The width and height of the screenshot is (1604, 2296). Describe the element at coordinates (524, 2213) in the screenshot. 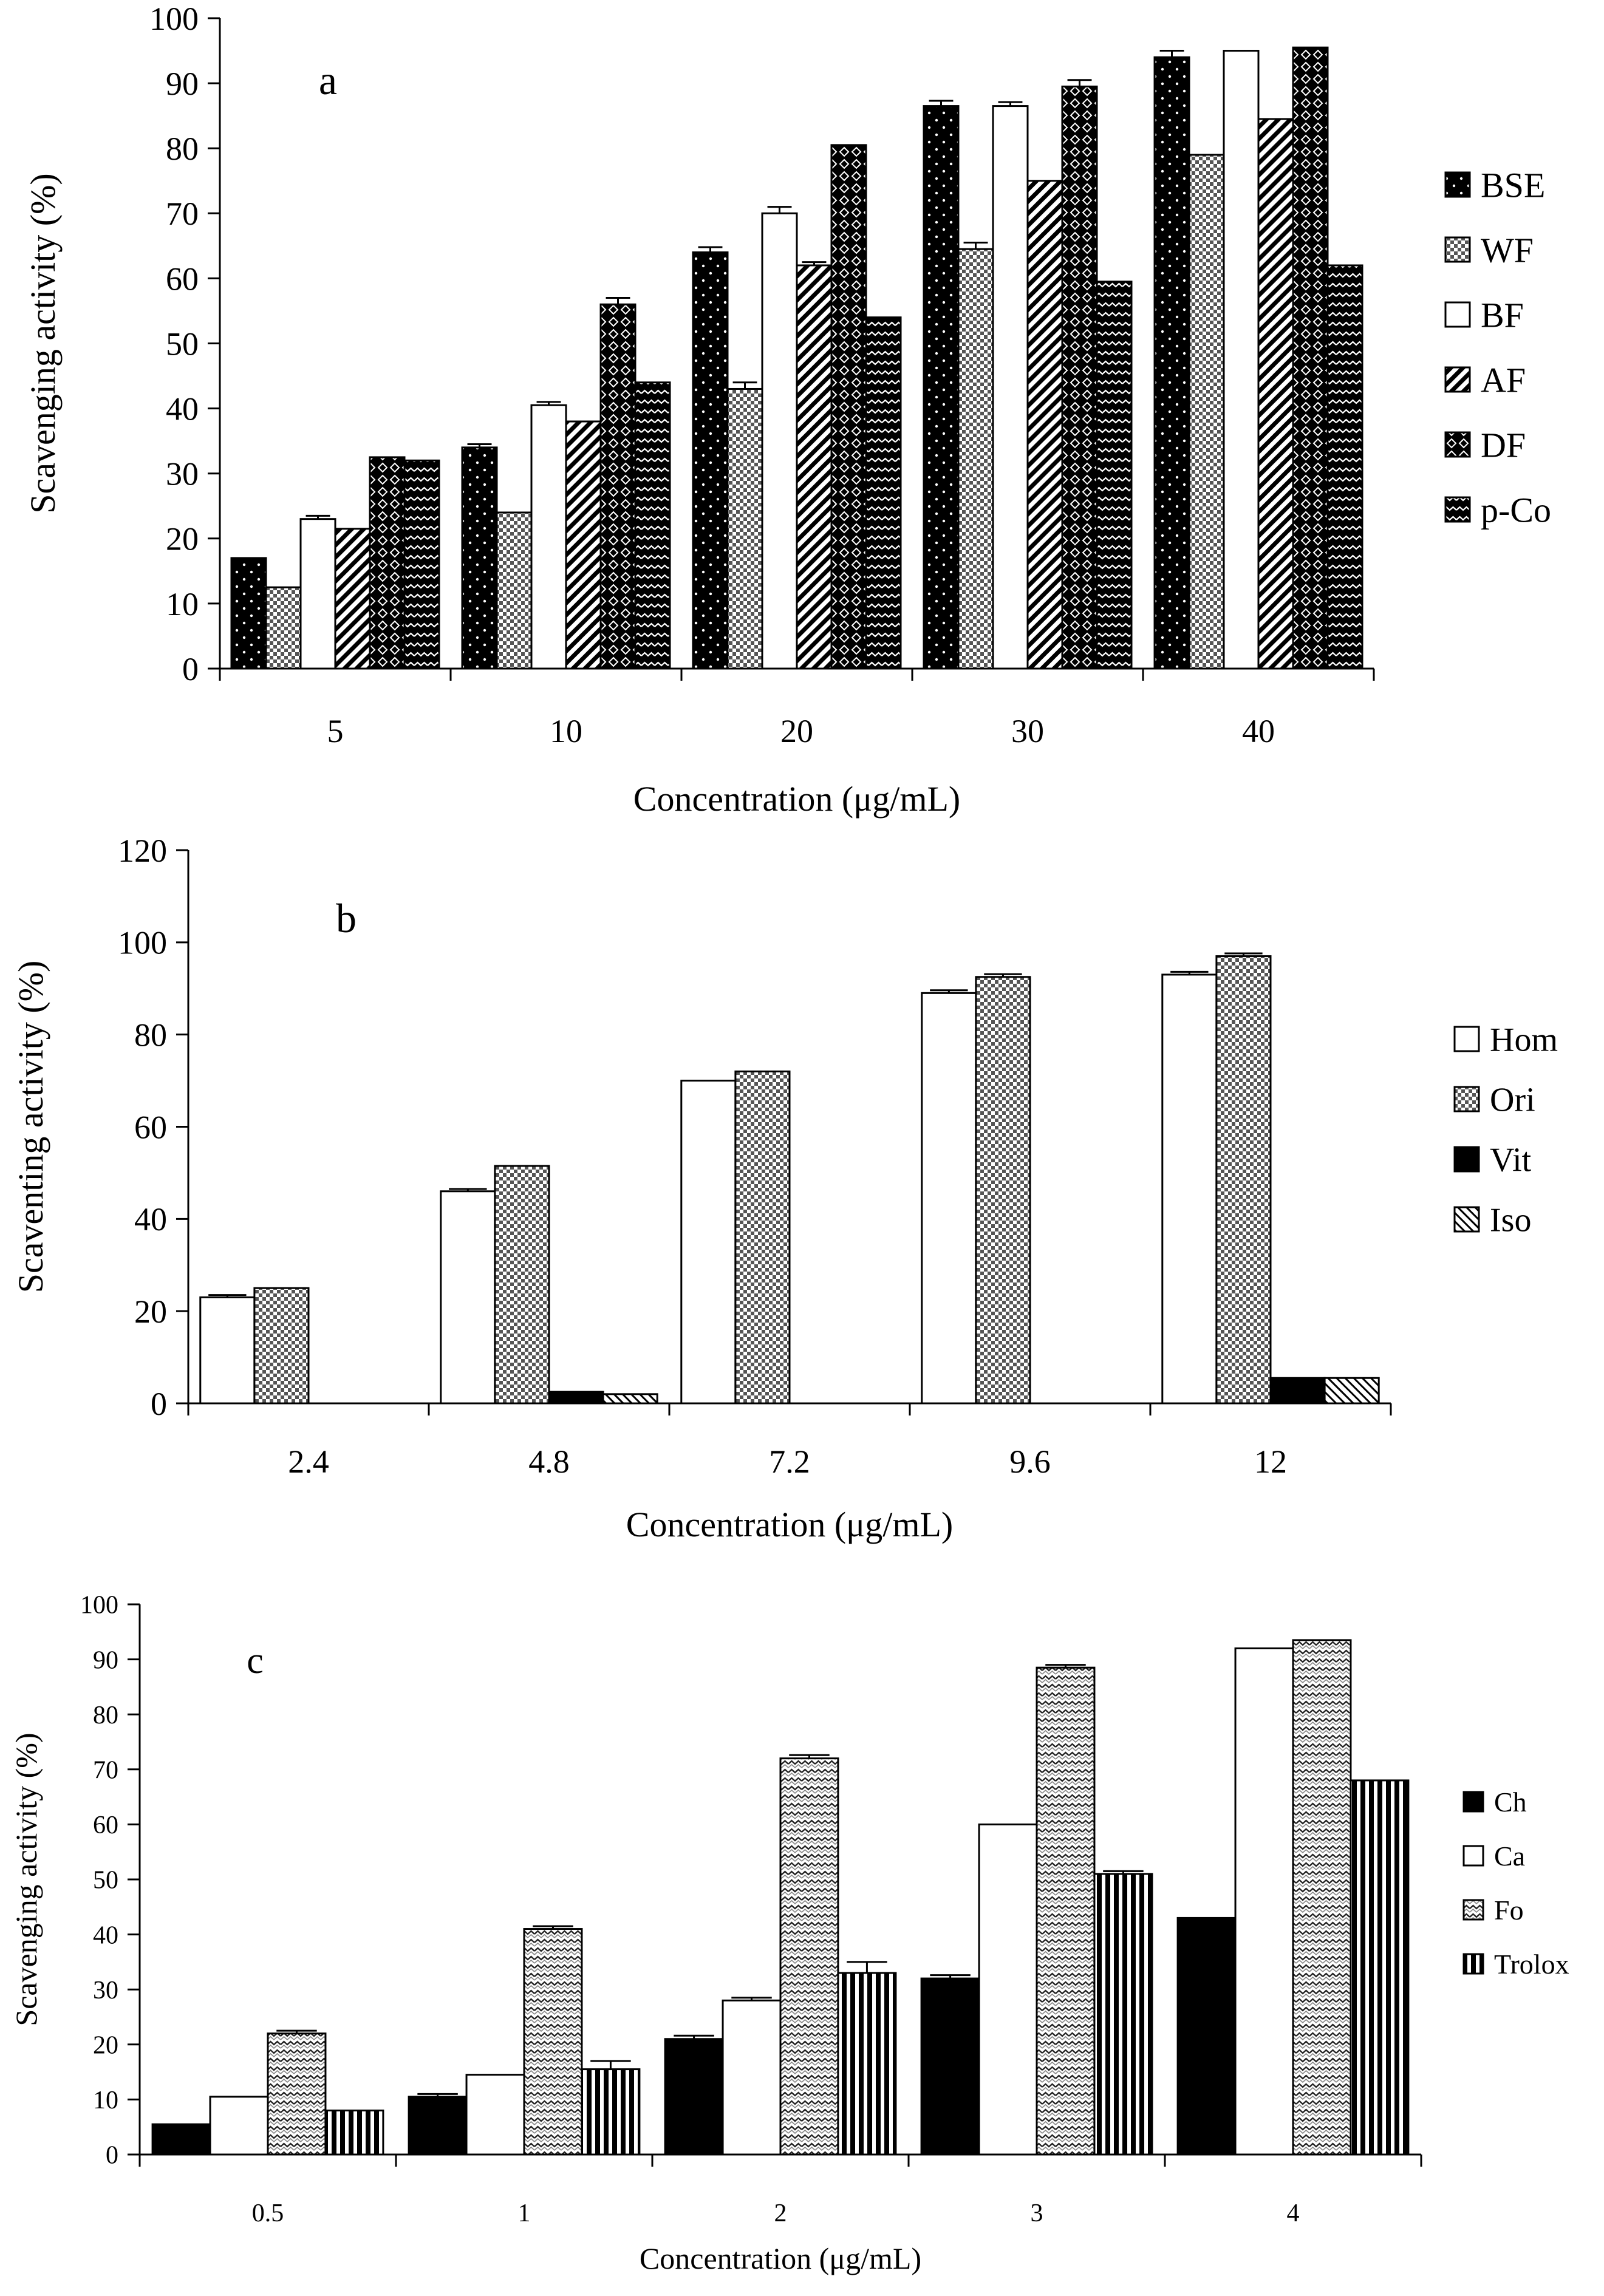

I see `x-tick-label: 1` at that location.